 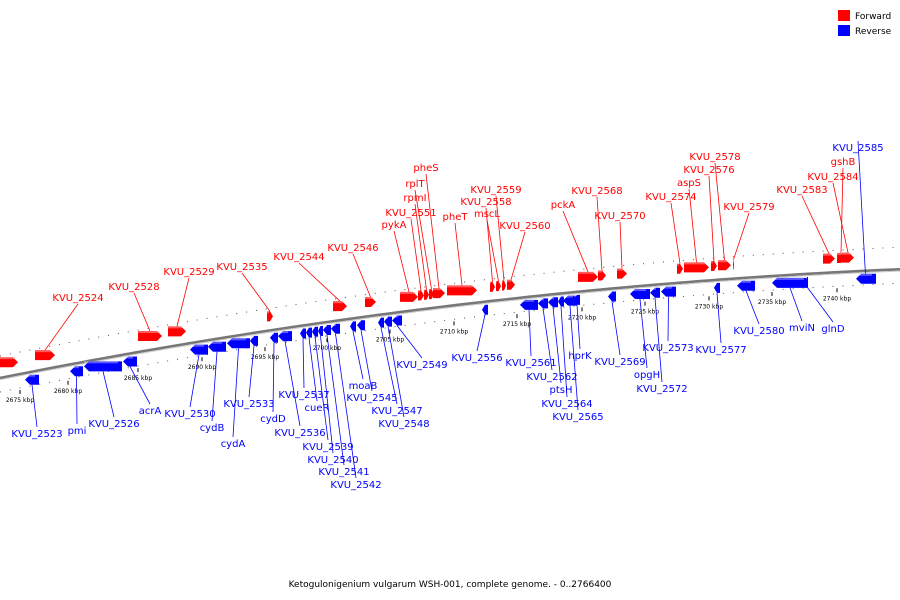 I want to click on forward-gene-label: KVU_2546, so click(x=352, y=248).